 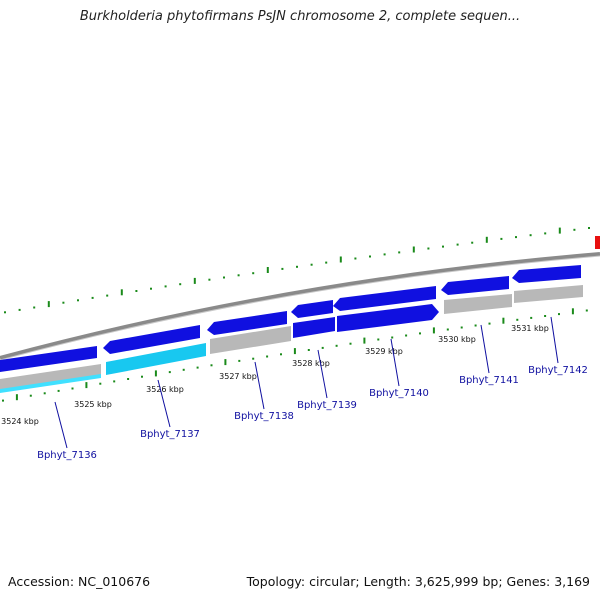 I want to click on accession-label: Accession: NC_010676, so click(x=79, y=581).